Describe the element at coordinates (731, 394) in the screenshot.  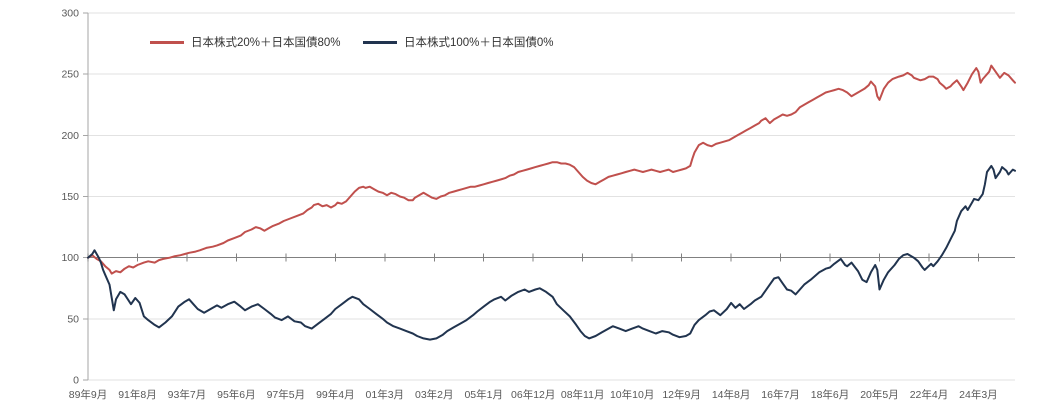
I see `x-axis-label: 14年8月` at that location.